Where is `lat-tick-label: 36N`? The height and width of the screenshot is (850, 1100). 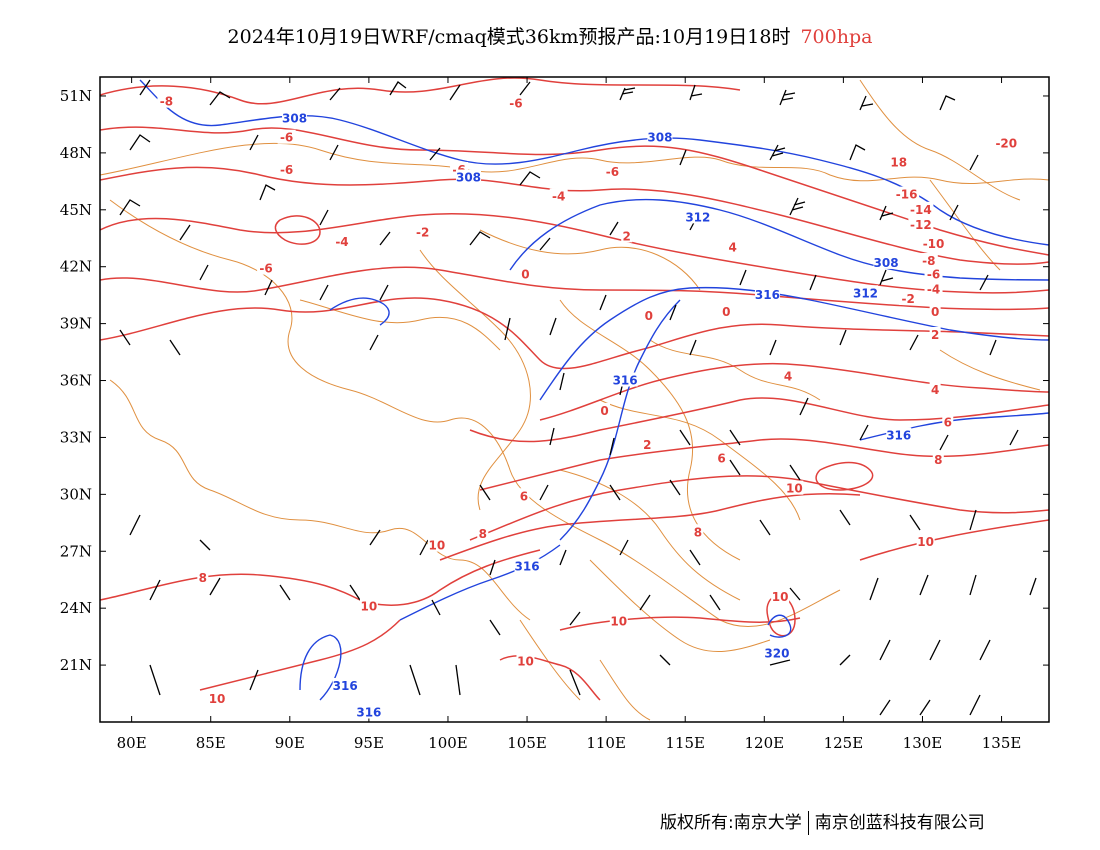
lat-tick-label: 36N is located at coordinates (76, 381).